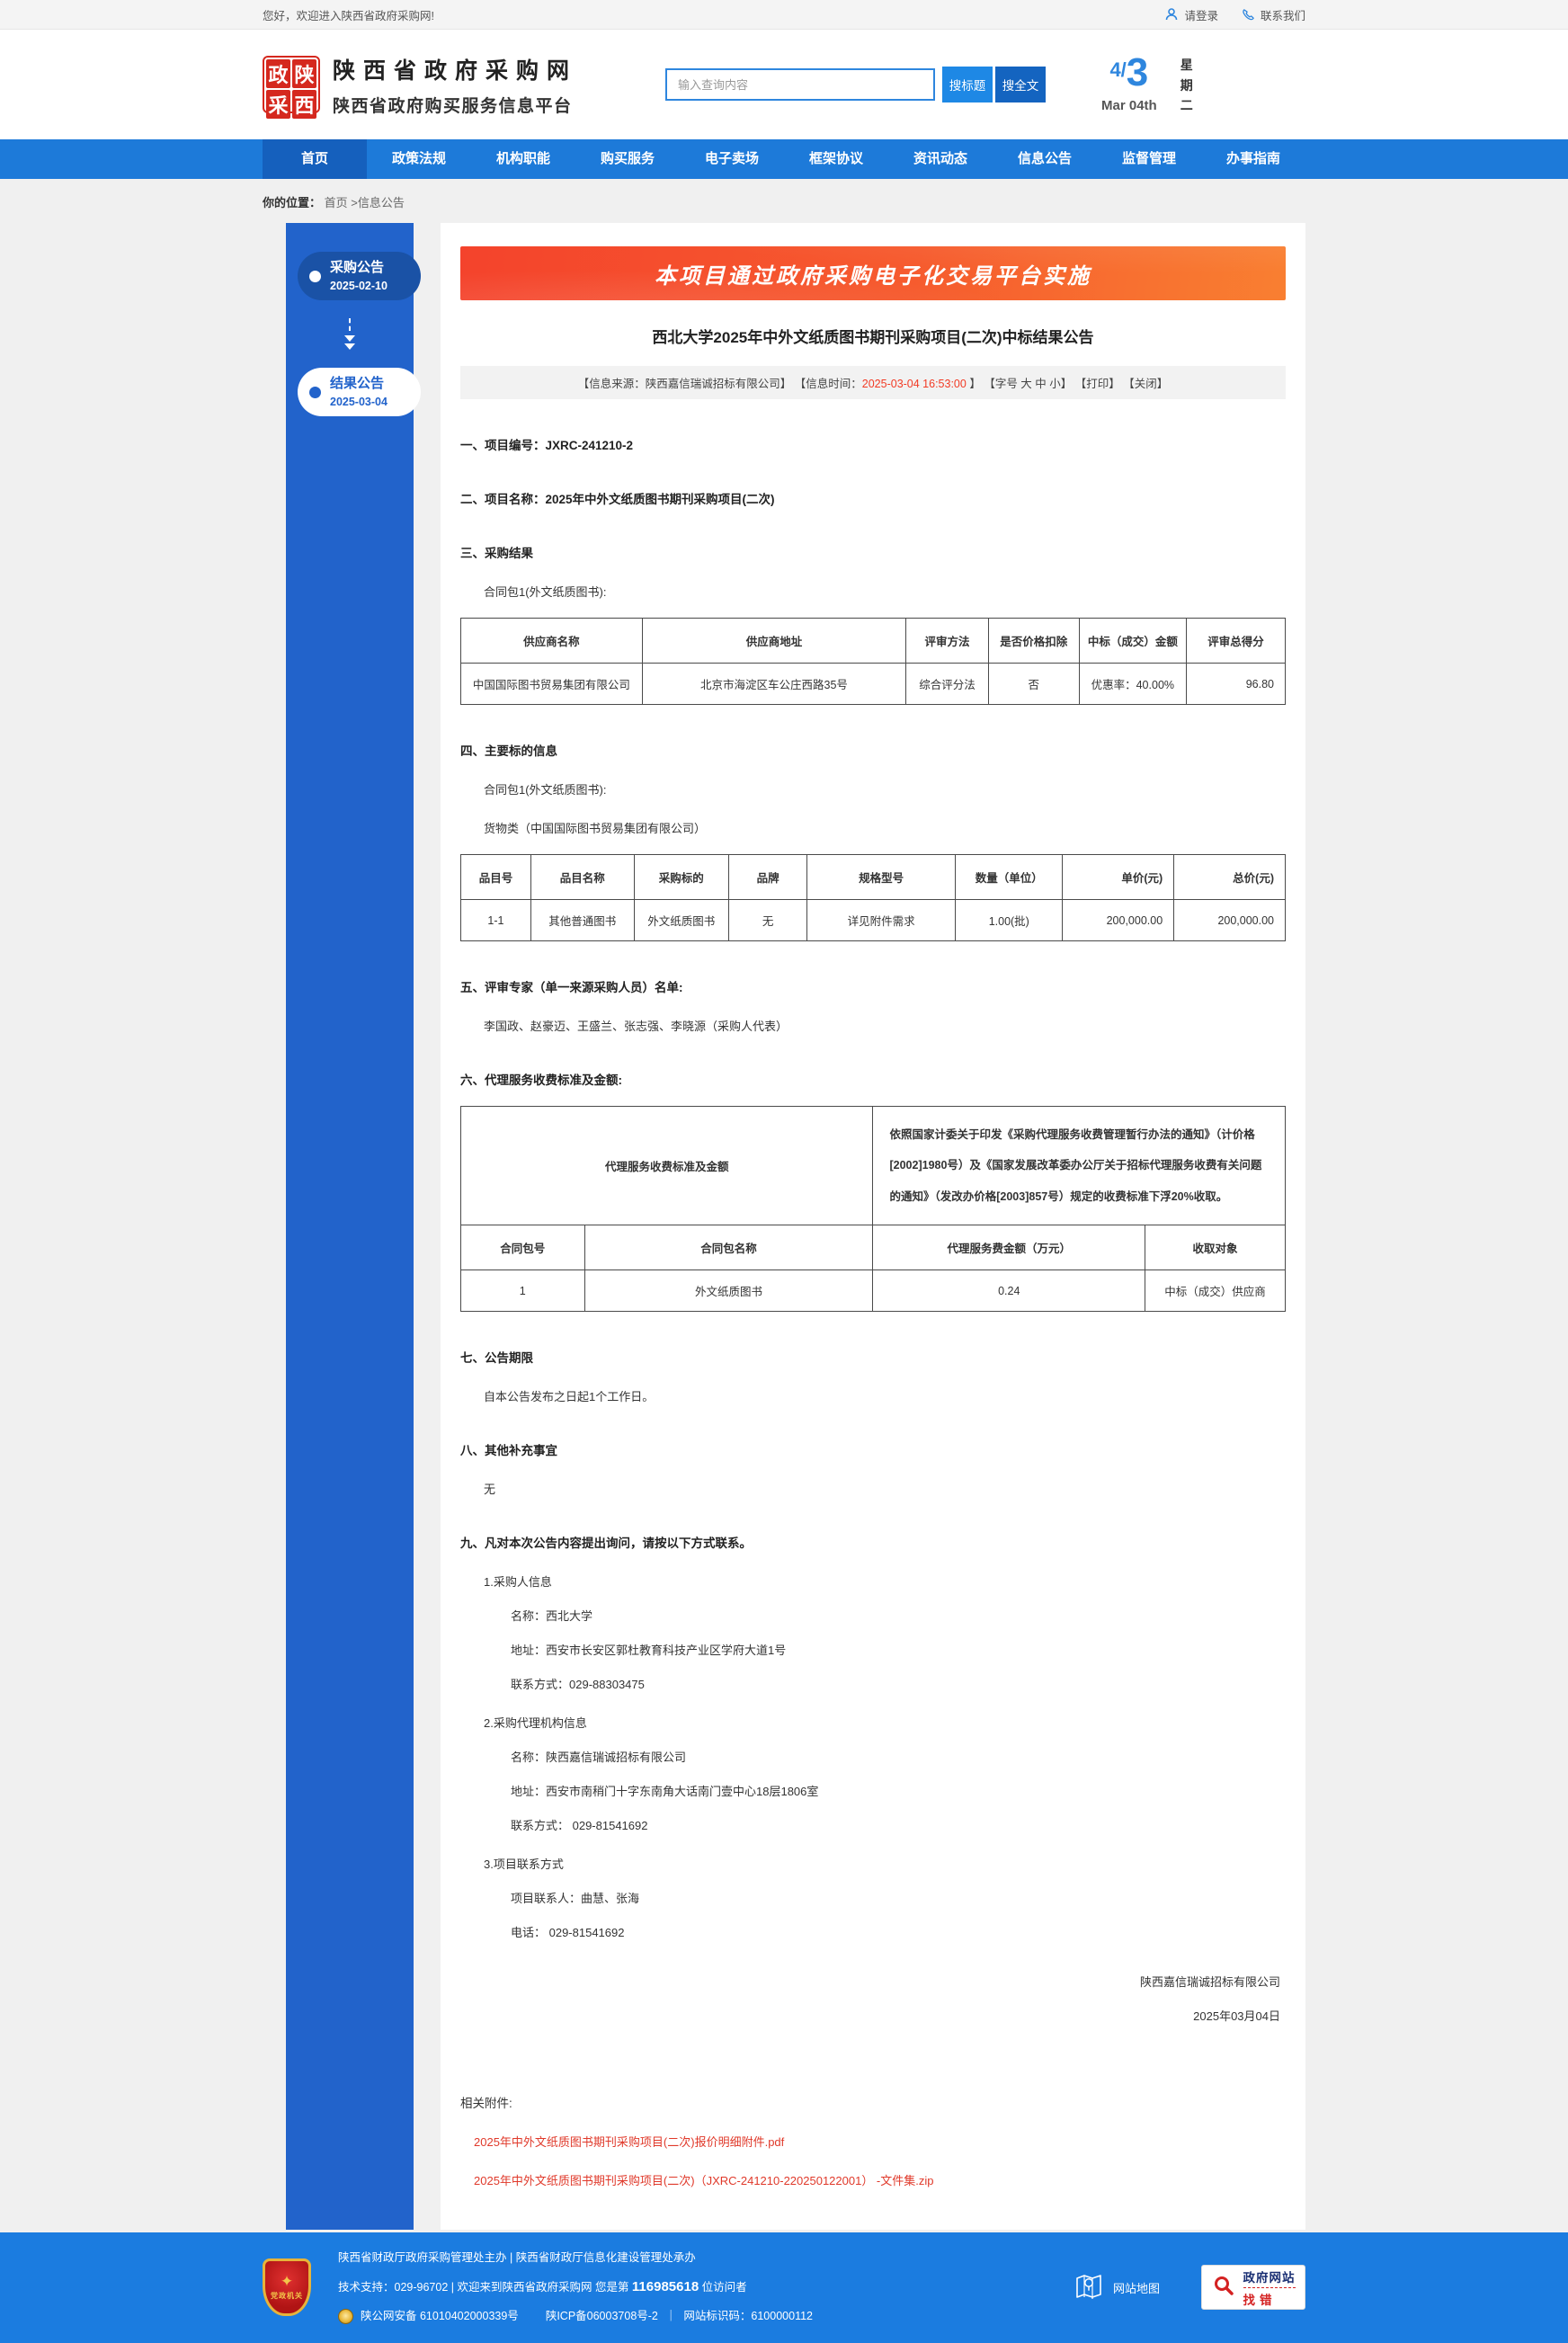 Image resolution: width=1568 pixels, height=2343 pixels. Describe the element at coordinates (490, 1490) in the screenshot. I see `other-matters: 无` at that location.